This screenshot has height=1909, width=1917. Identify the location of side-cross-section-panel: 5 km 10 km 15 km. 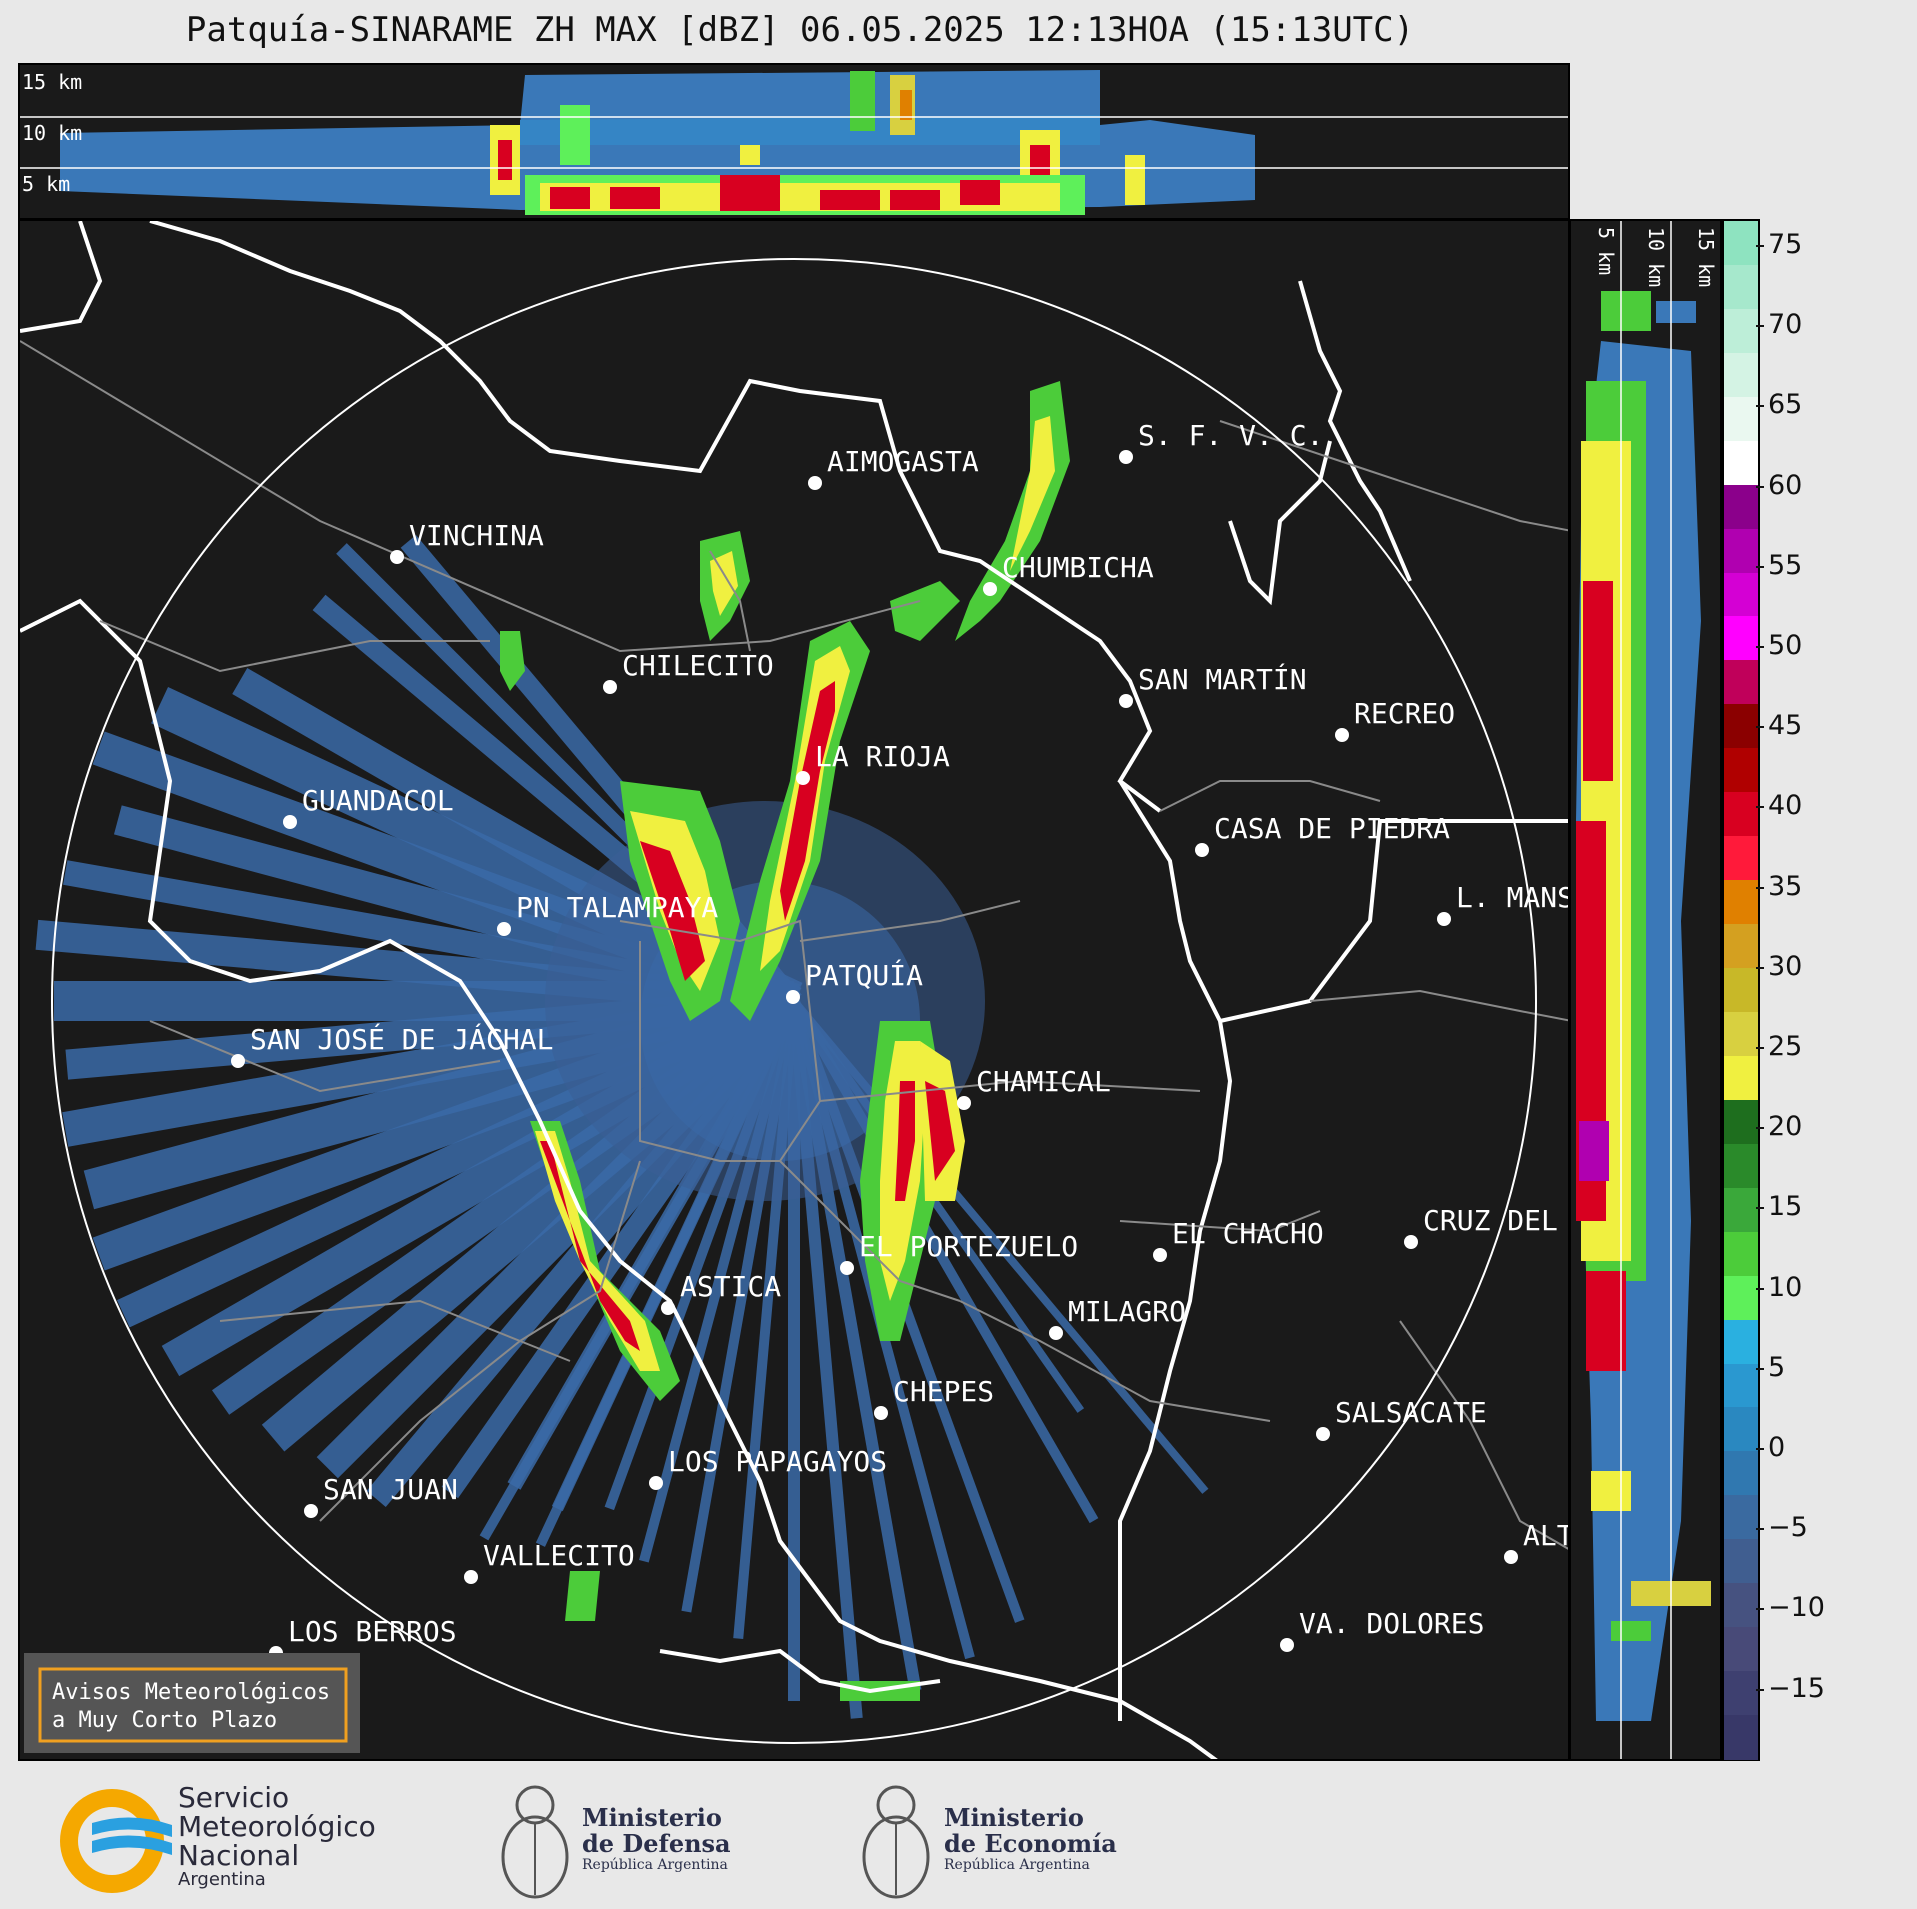
(1645, 990).